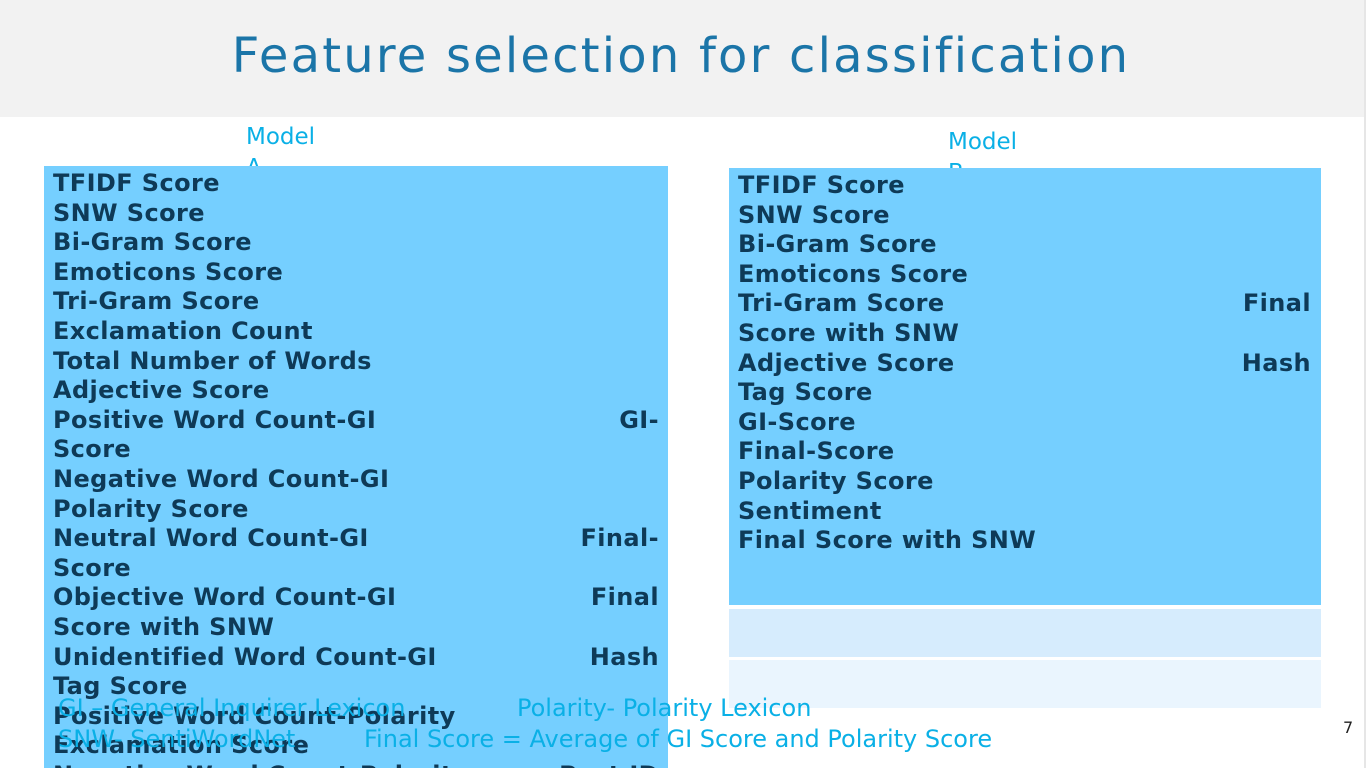 This screenshot has height=768, width=1366. Describe the element at coordinates (1024, 186) in the screenshot. I see `model-b-feature-line: TFIDF Score` at that location.